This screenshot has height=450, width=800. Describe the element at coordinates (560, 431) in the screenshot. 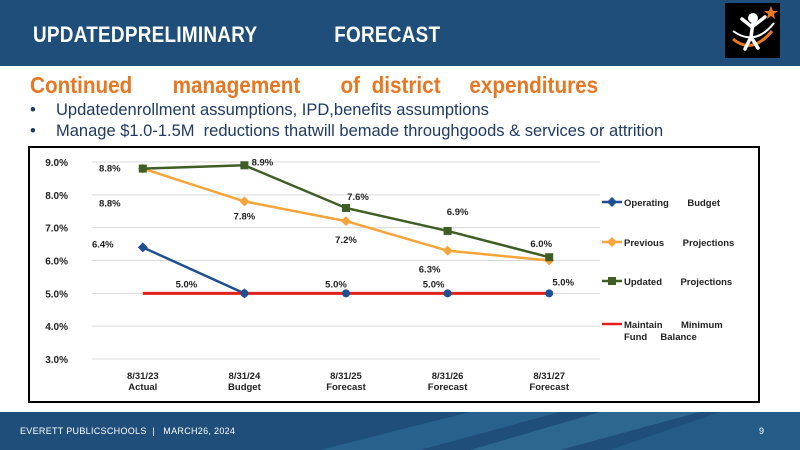

I see `footer-decoration` at that location.